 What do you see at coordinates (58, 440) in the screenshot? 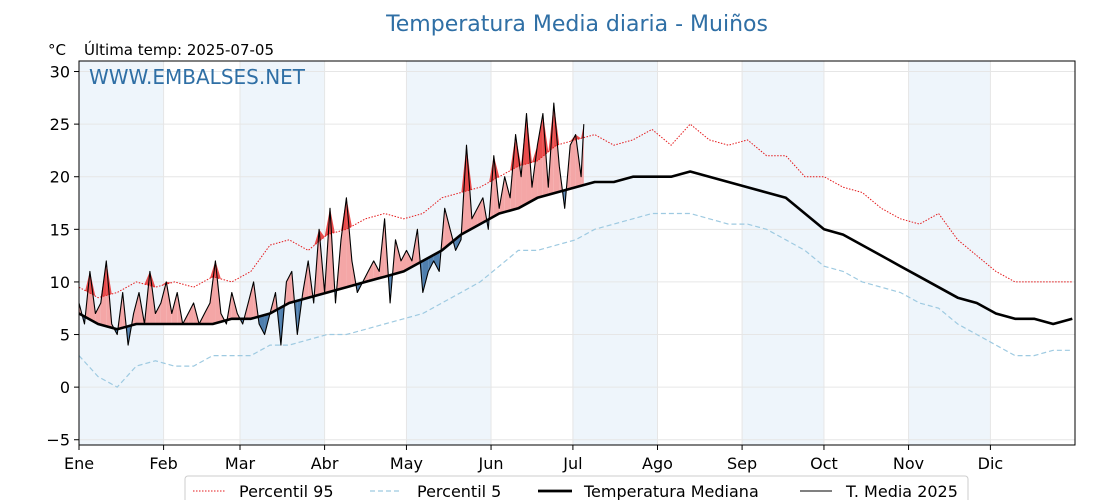
I see `y-tick-label: −5` at bounding box center [58, 440].